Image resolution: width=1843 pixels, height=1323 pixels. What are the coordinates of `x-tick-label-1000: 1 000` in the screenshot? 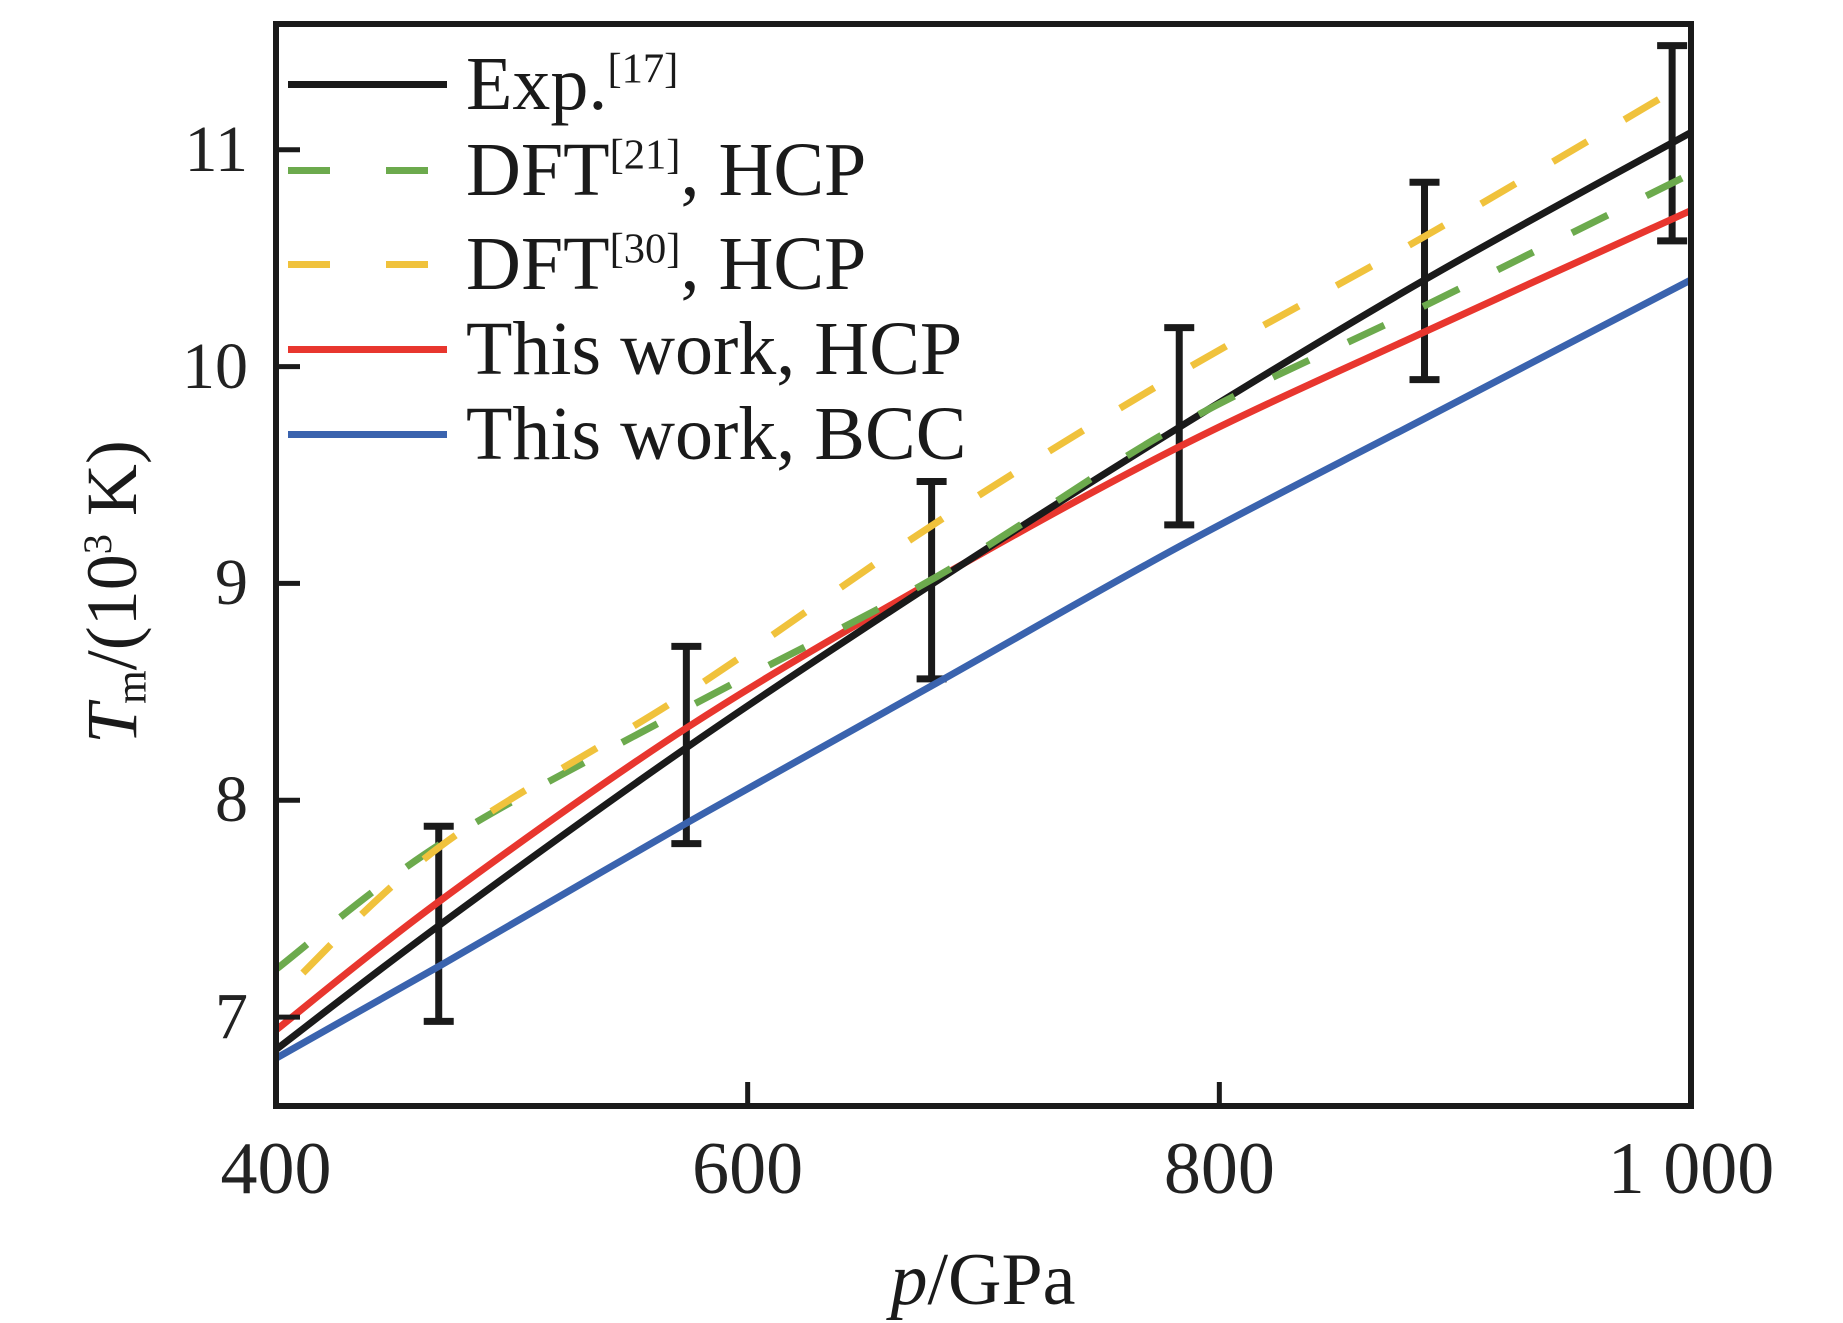 It's located at (1691, 1169).